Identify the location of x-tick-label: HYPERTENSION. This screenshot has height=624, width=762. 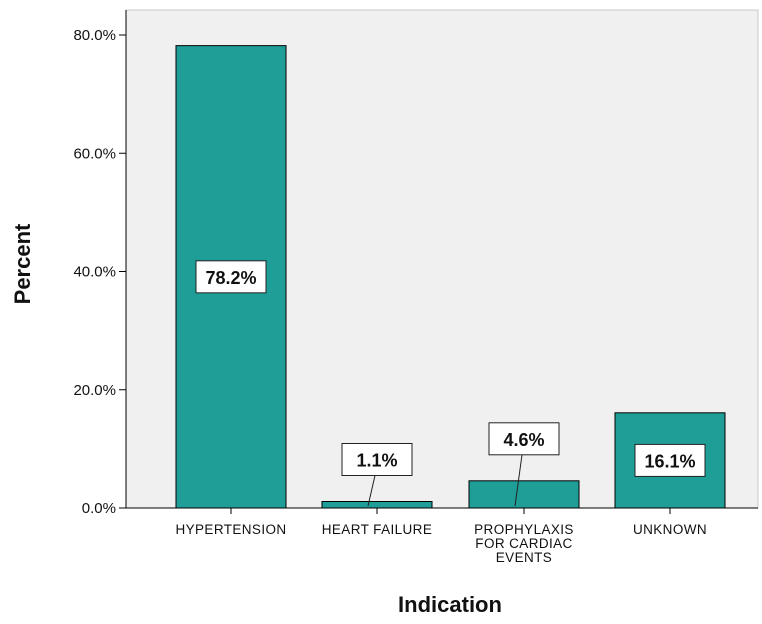
(230, 529).